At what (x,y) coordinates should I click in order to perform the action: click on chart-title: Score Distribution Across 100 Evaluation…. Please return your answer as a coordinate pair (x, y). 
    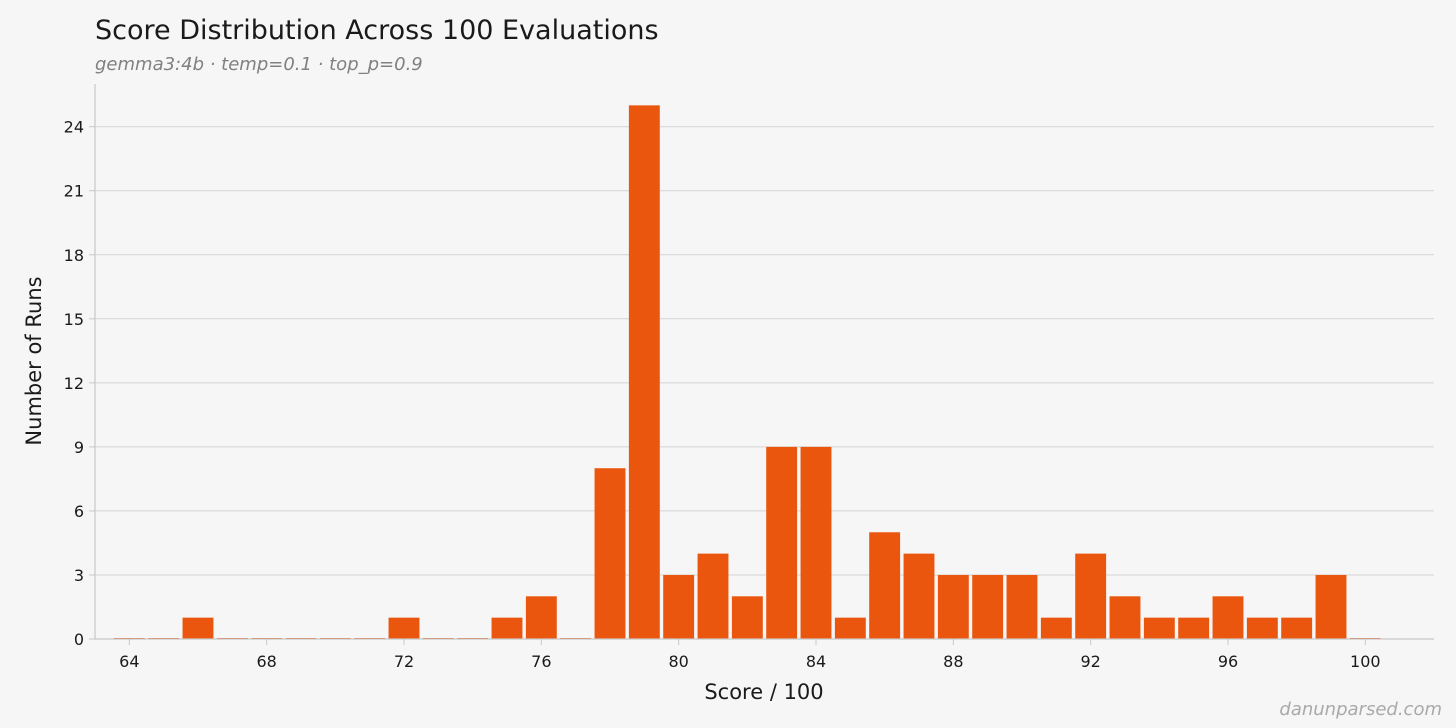
    Looking at the image, I should click on (377, 30).